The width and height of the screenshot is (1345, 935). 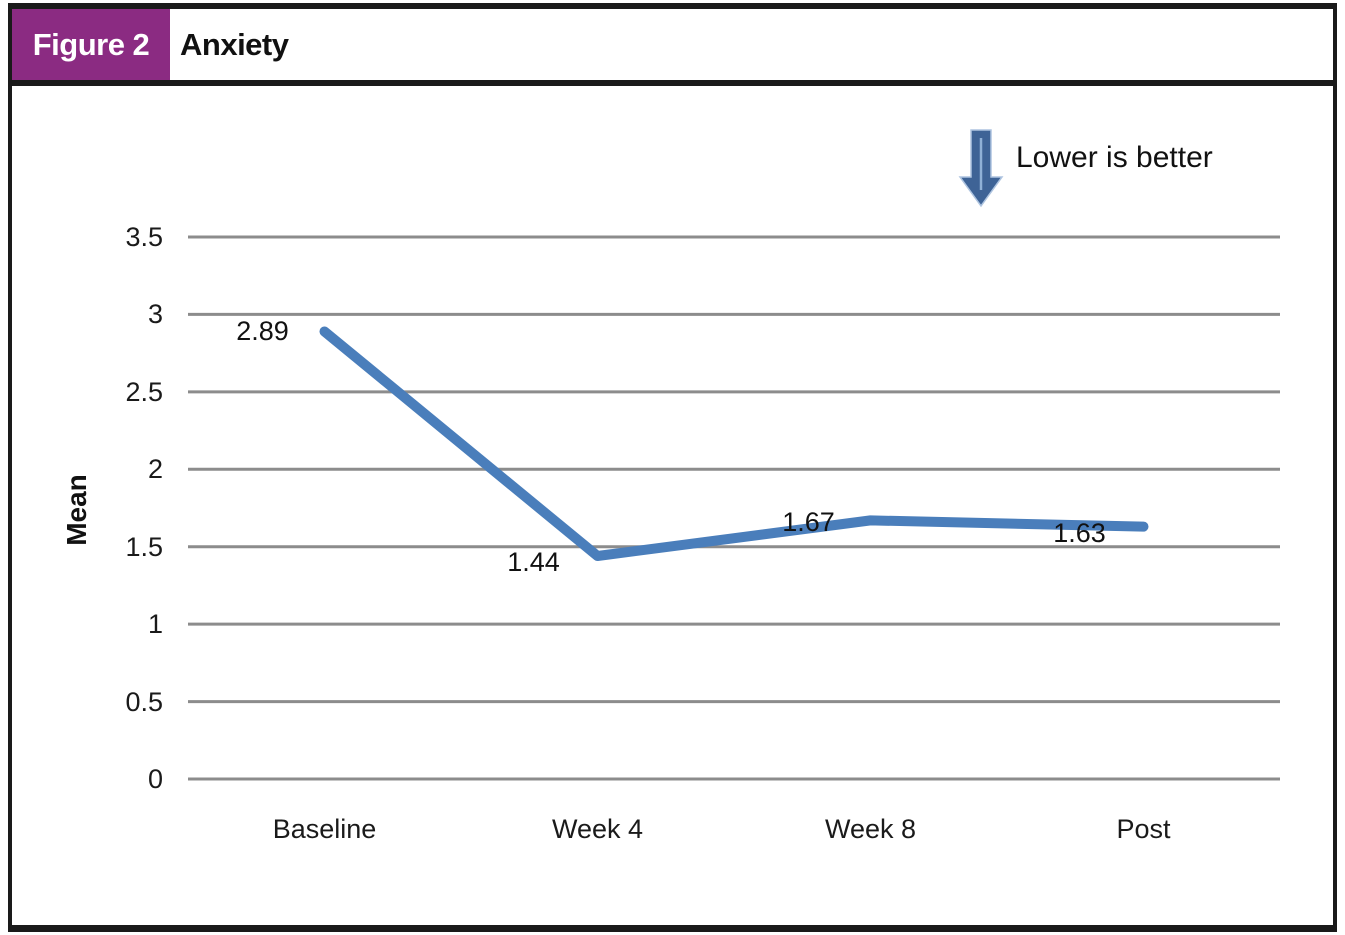 What do you see at coordinates (870, 829) in the screenshot?
I see `x-category-label: Week 8` at bounding box center [870, 829].